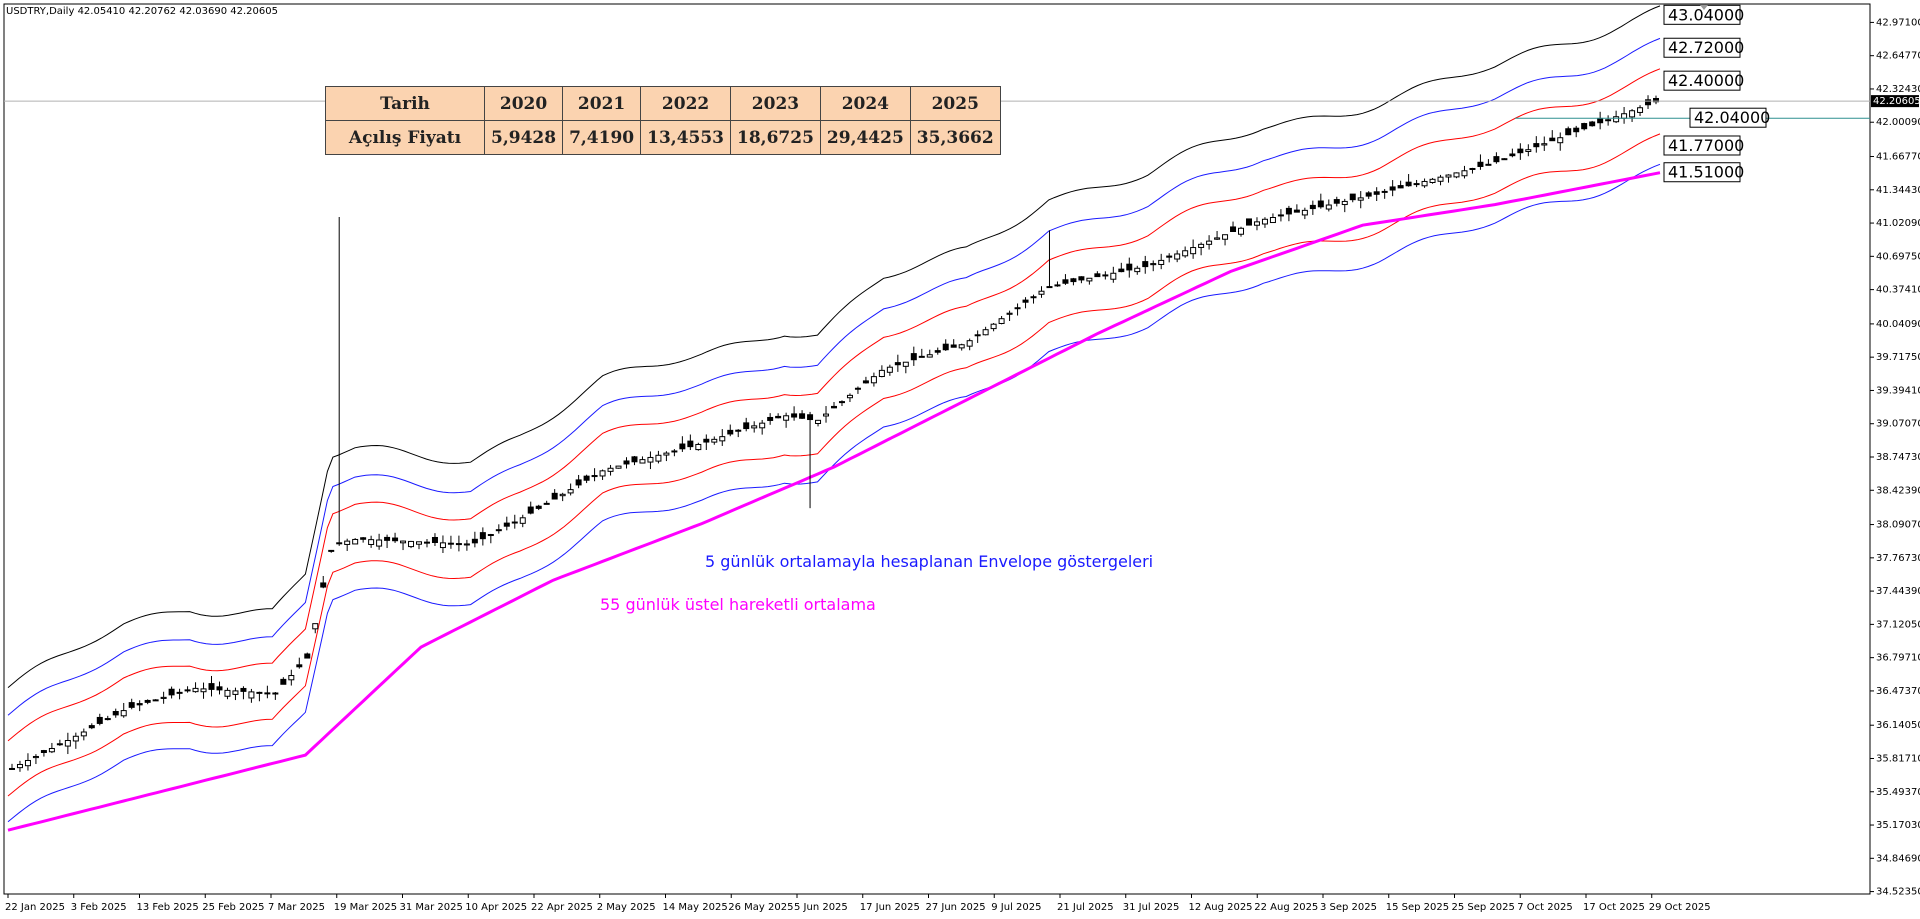  I want to click on y-tick-label: 36.79710, so click(1898, 658).